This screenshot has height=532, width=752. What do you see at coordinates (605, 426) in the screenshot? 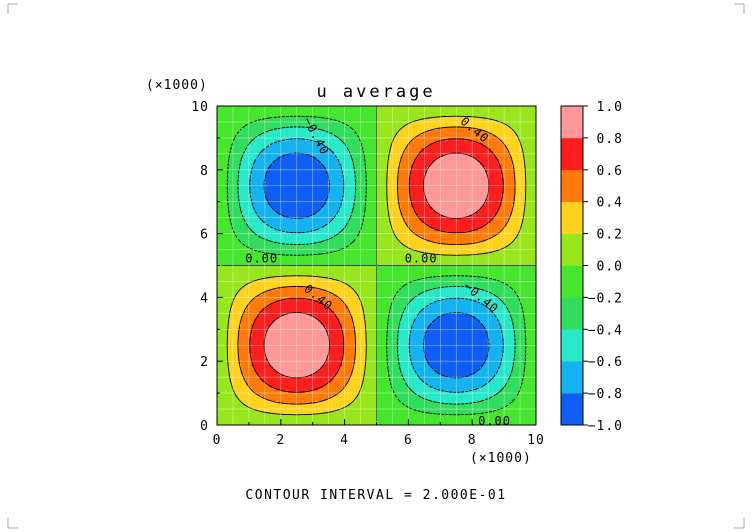
I see `colorbar-label: −1.0` at bounding box center [605, 426].